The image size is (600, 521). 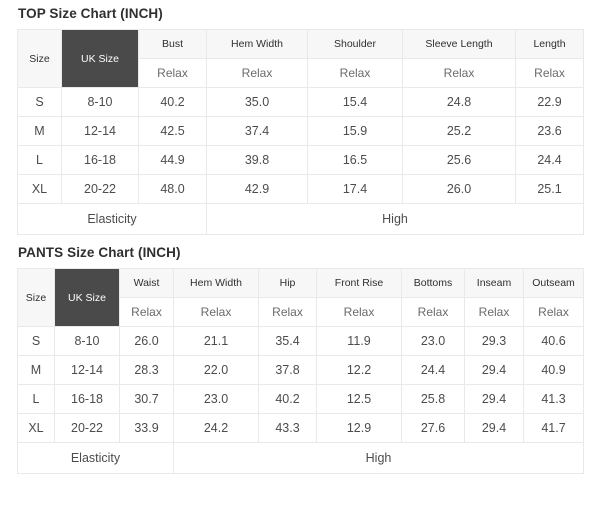 I want to click on pants-cell-hem-width: 24.2, so click(x=216, y=428).